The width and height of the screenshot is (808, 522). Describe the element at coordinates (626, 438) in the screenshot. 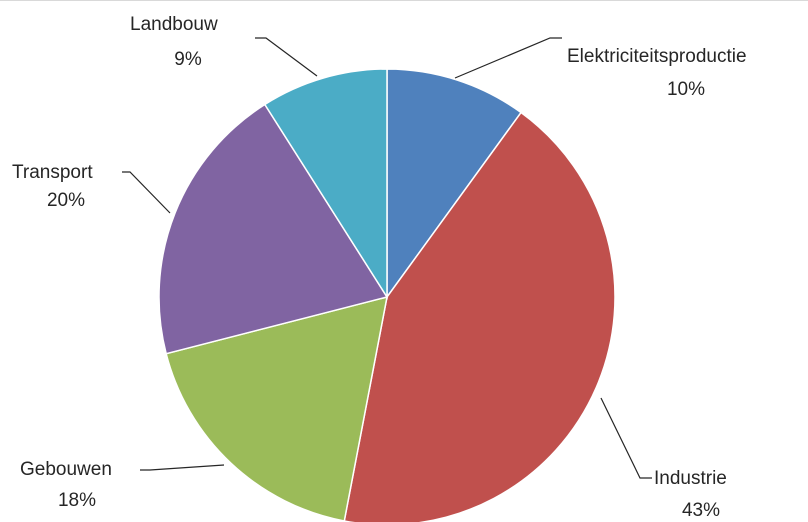

I see `leader-line-industrie` at that location.